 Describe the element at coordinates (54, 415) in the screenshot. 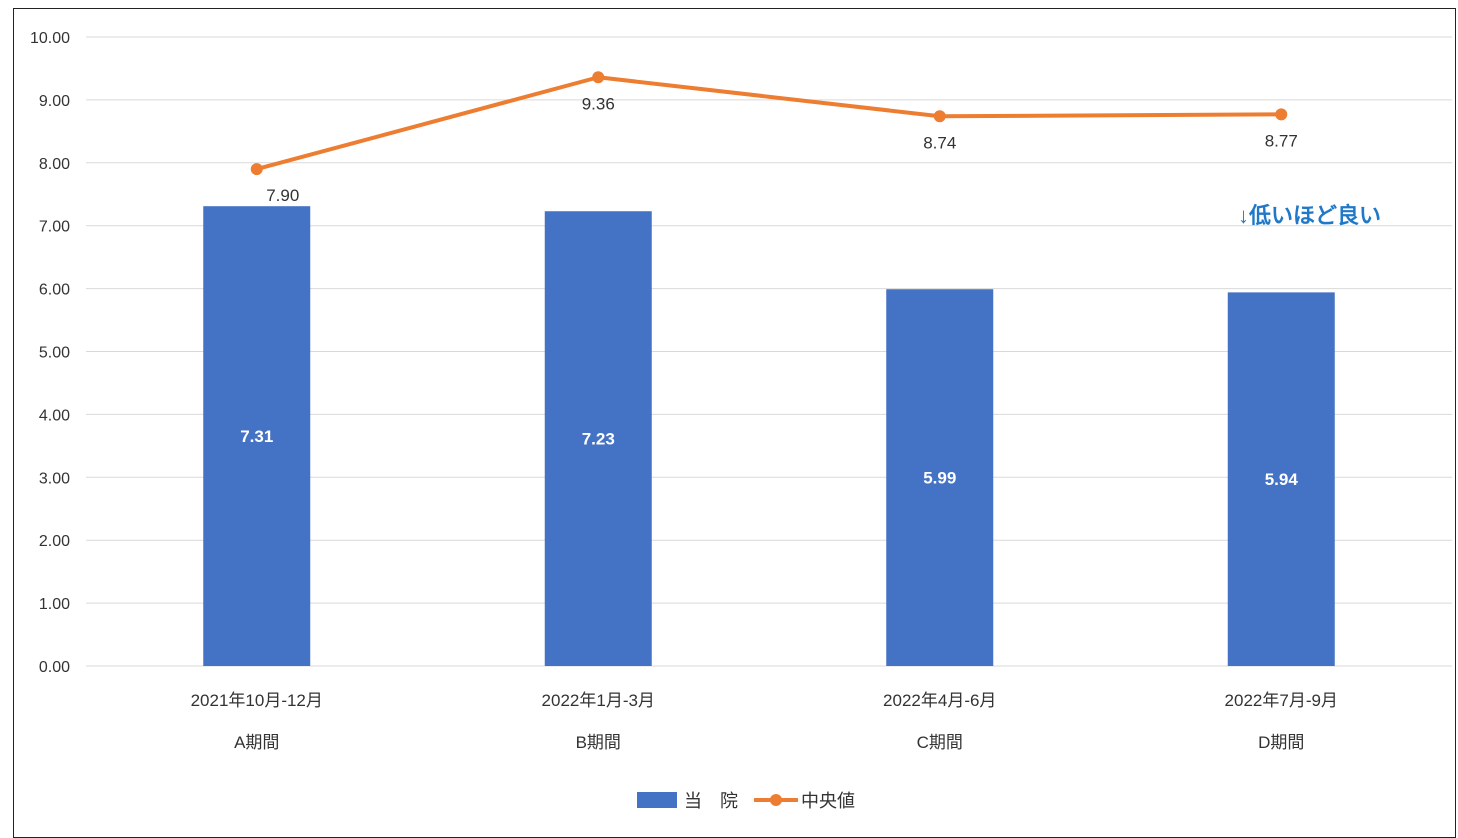

I see `y-tick-label: 4.00` at that location.